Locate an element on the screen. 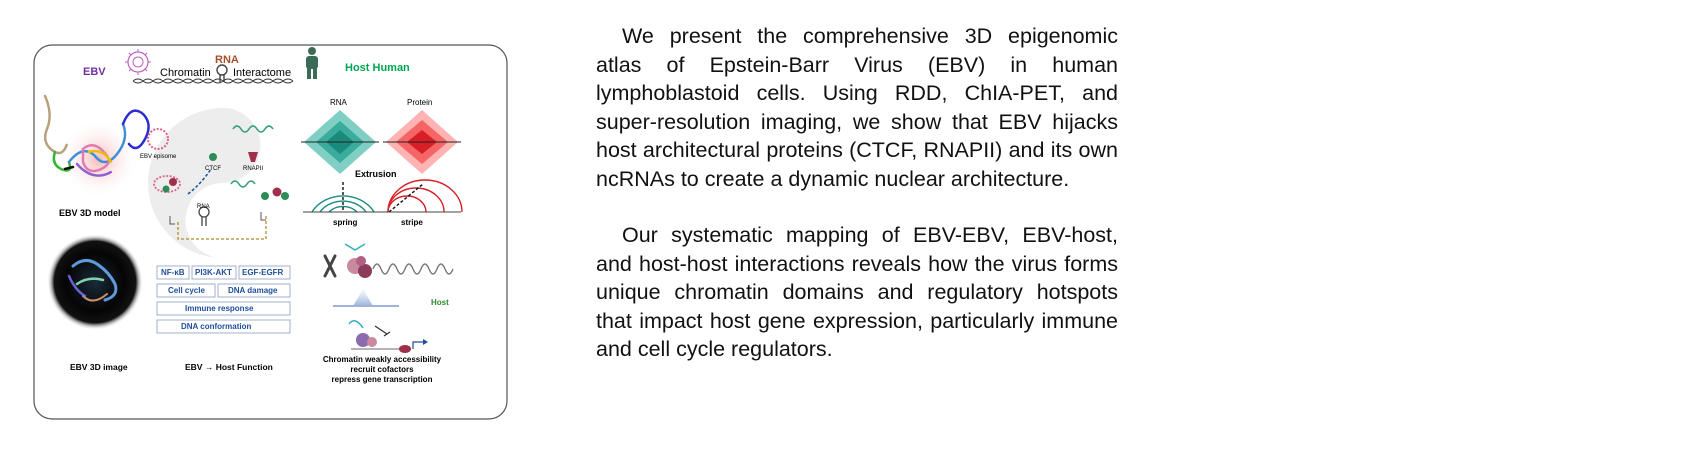  ctcf-label: CTCF is located at coordinates (213, 169).